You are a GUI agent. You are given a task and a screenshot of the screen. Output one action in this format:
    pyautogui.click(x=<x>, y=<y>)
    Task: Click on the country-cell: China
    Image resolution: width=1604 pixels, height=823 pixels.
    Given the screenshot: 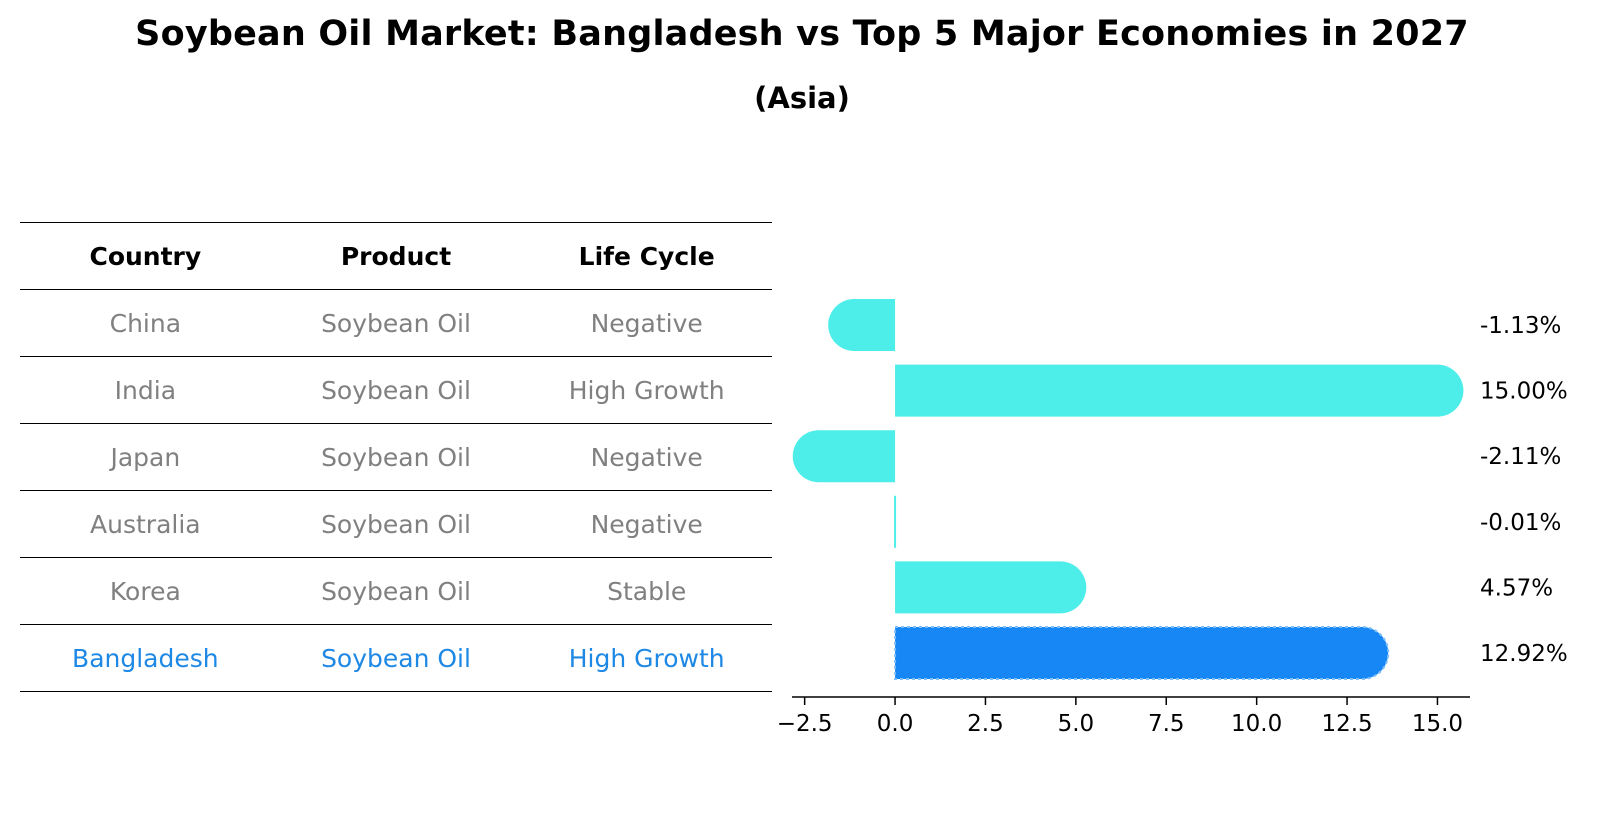 What is the action you would take?
    pyautogui.click(x=145, y=323)
    